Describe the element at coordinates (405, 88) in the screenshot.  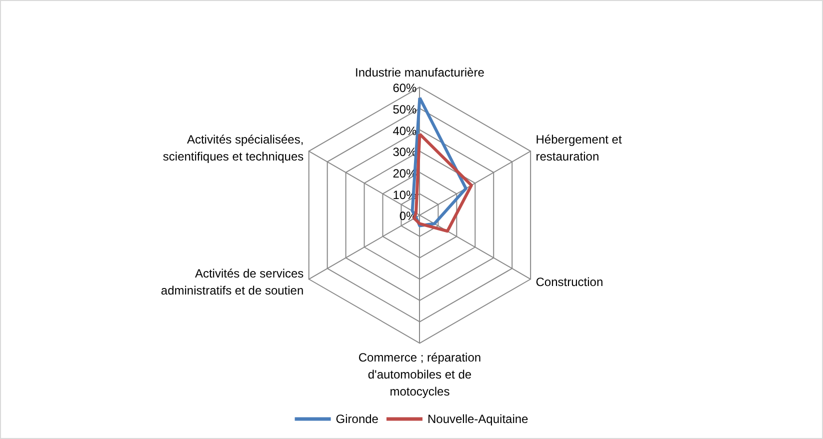
I see `y-tick-label: 60%` at that location.